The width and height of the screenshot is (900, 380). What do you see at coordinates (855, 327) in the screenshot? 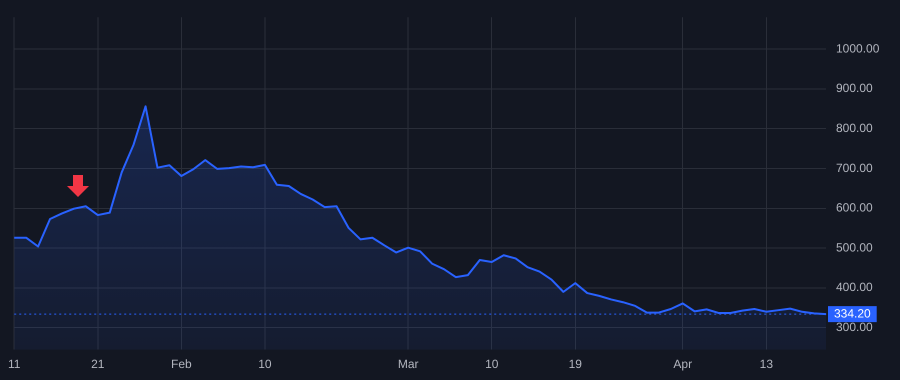
I see `y-tick-label: 300.00` at bounding box center [855, 327].